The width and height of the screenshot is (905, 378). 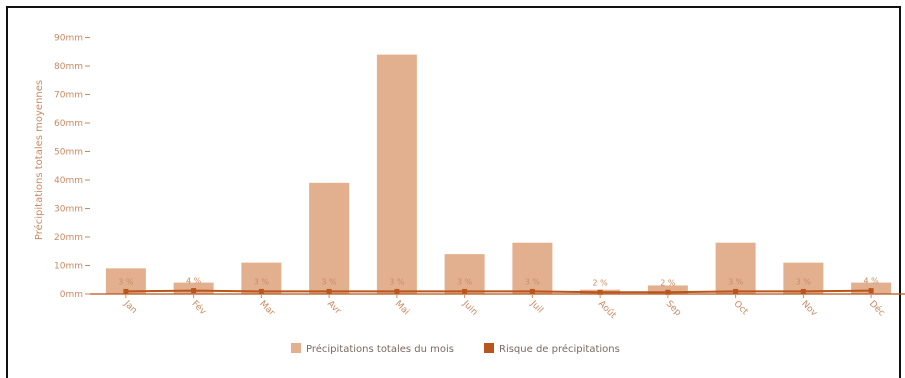 I want to click on x-tick-label: Avr, so click(x=334, y=308).